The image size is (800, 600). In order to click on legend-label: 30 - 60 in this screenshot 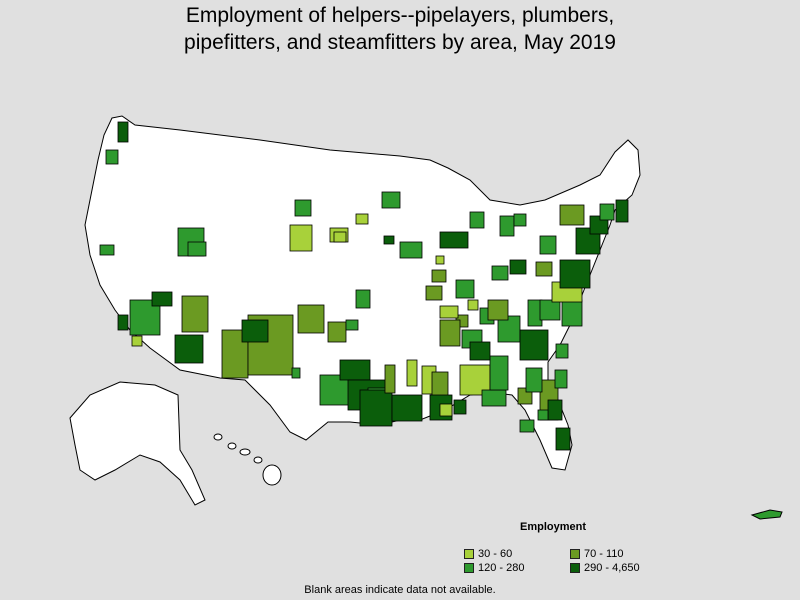, I will do `click(495, 554)`.